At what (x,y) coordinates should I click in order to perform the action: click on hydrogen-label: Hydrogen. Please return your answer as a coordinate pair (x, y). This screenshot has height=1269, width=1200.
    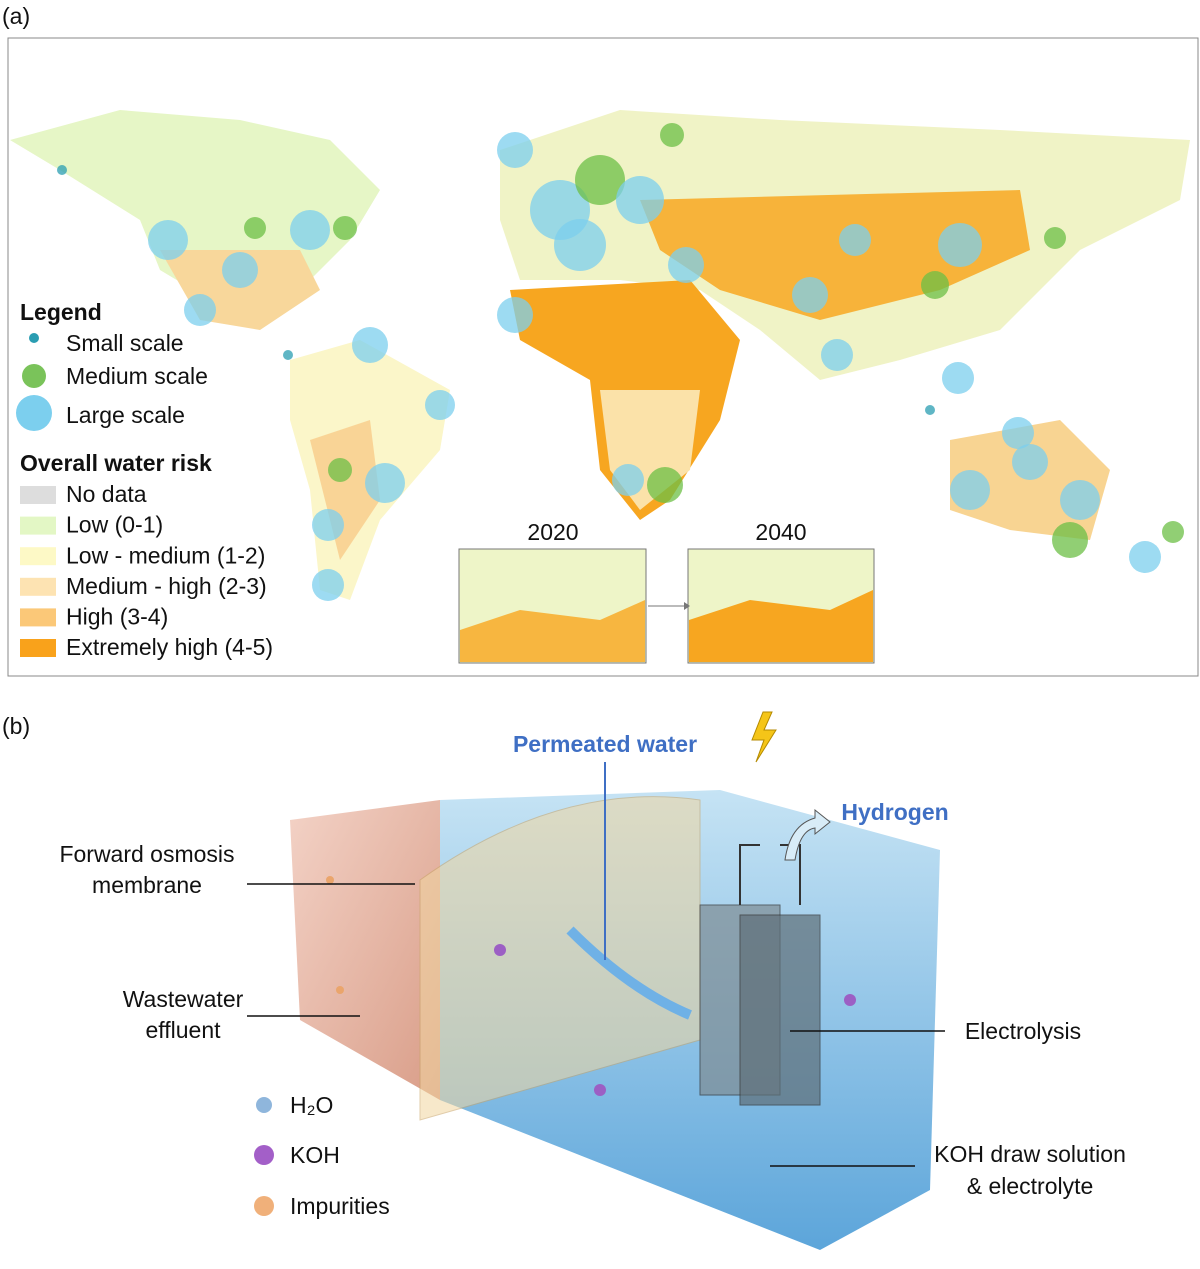
    Looking at the image, I should click on (894, 812).